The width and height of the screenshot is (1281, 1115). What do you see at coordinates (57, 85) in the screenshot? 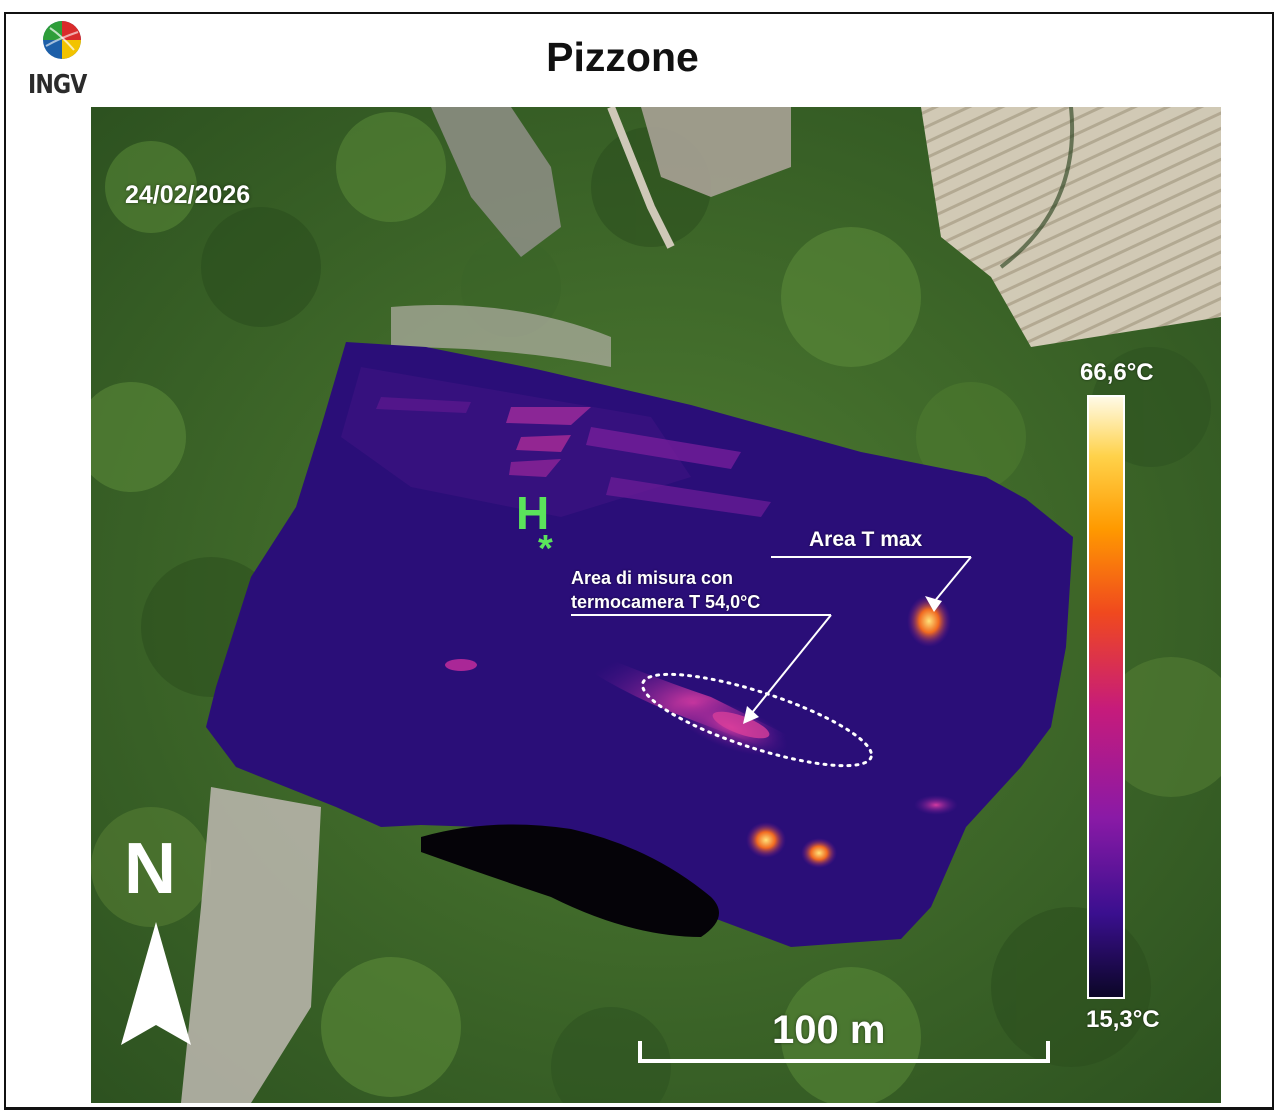
I see `ingv-logo-text: INGV` at bounding box center [57, 85].